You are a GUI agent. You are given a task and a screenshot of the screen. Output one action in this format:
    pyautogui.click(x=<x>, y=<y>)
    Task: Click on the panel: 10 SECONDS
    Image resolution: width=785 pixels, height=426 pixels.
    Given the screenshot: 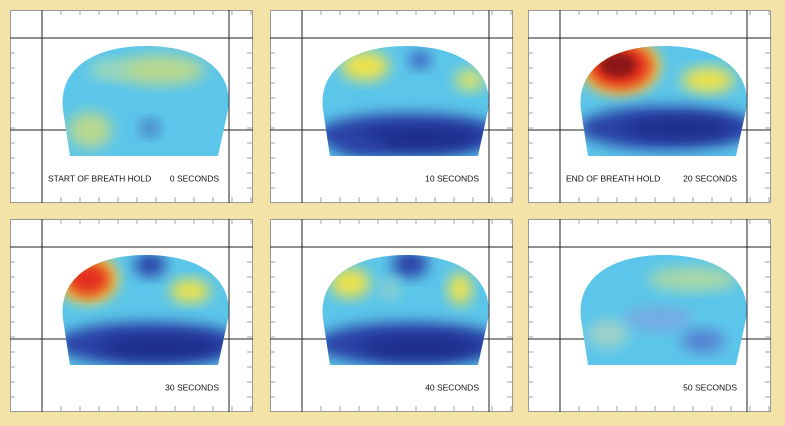 What is the action you would take?
    pyautogui.click(x=391, y=106)
    